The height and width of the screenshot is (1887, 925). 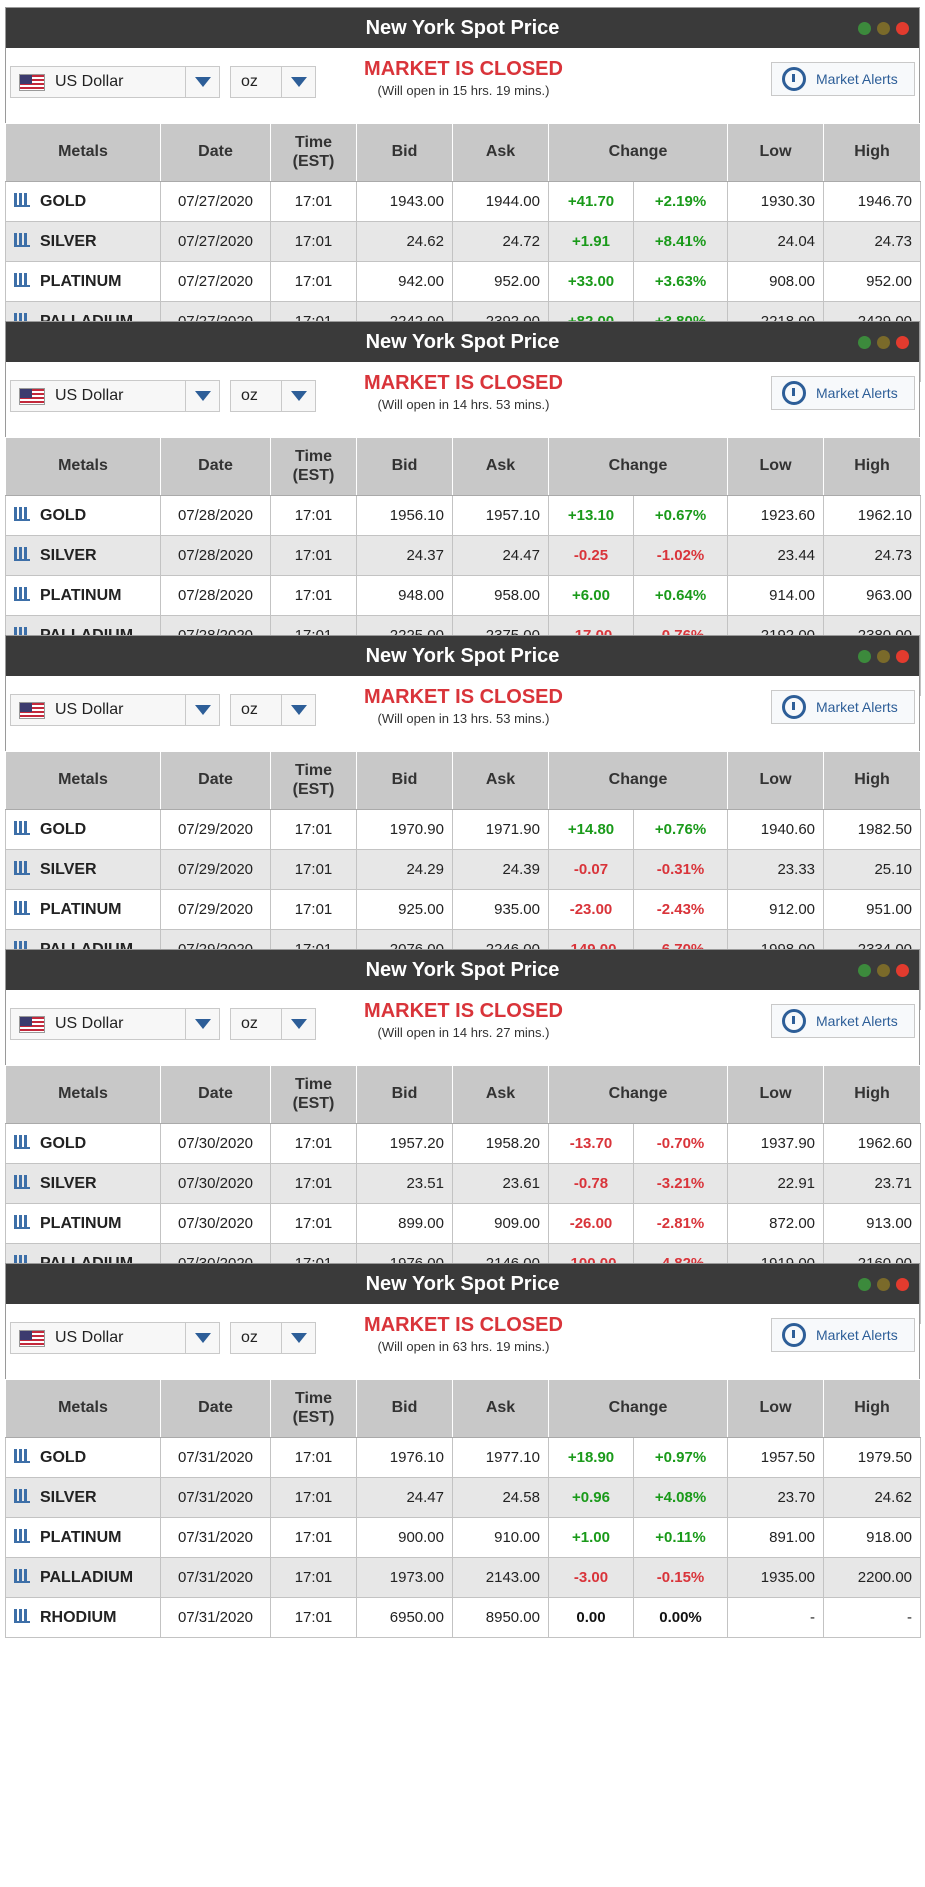 What do you see at coordinates (872, 1183) in the screenshot?
I see `high-cell: 23.71` at bounding box center [872, 1183].